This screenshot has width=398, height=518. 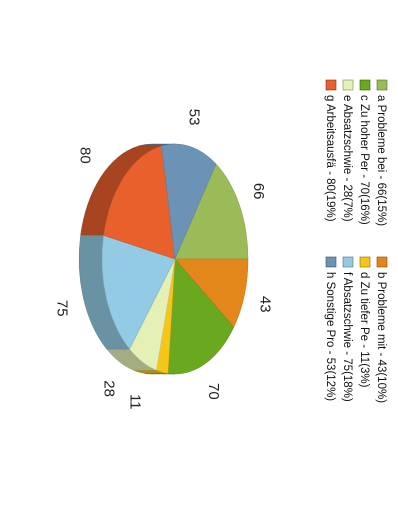 I want to click on legend-item-g: g Arbeitsausfä - 80(19%), so click(x=330, y=150).